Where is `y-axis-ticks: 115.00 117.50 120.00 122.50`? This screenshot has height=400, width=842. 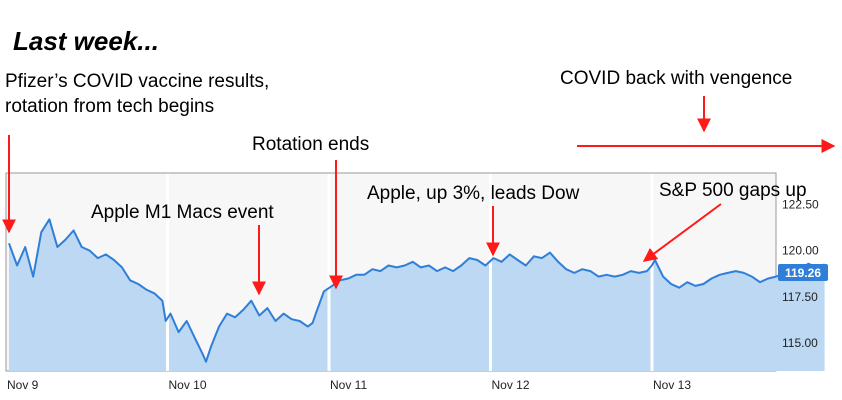 y-axis-ticks: 115.00 117.50 120.00 122.50 is located at coordinates (800, 274).